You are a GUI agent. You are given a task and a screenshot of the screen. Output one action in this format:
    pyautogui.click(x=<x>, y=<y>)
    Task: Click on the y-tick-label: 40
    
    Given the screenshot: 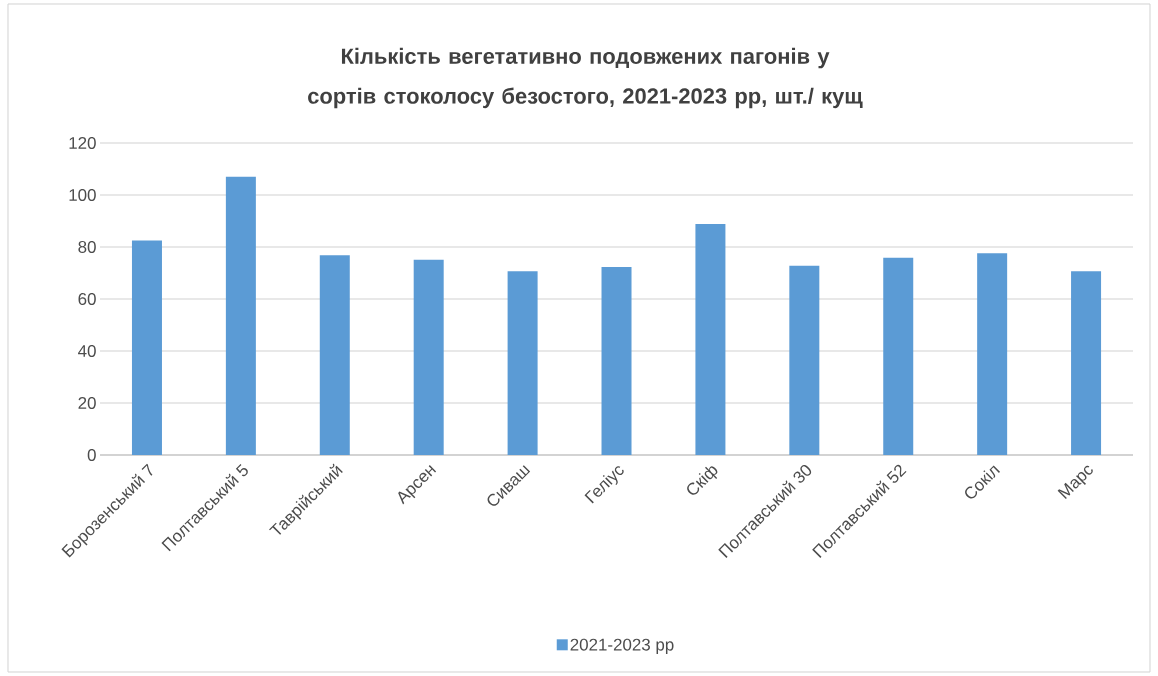 What is the action you would take?
    pyautogui.click(x=87, y=350)
    